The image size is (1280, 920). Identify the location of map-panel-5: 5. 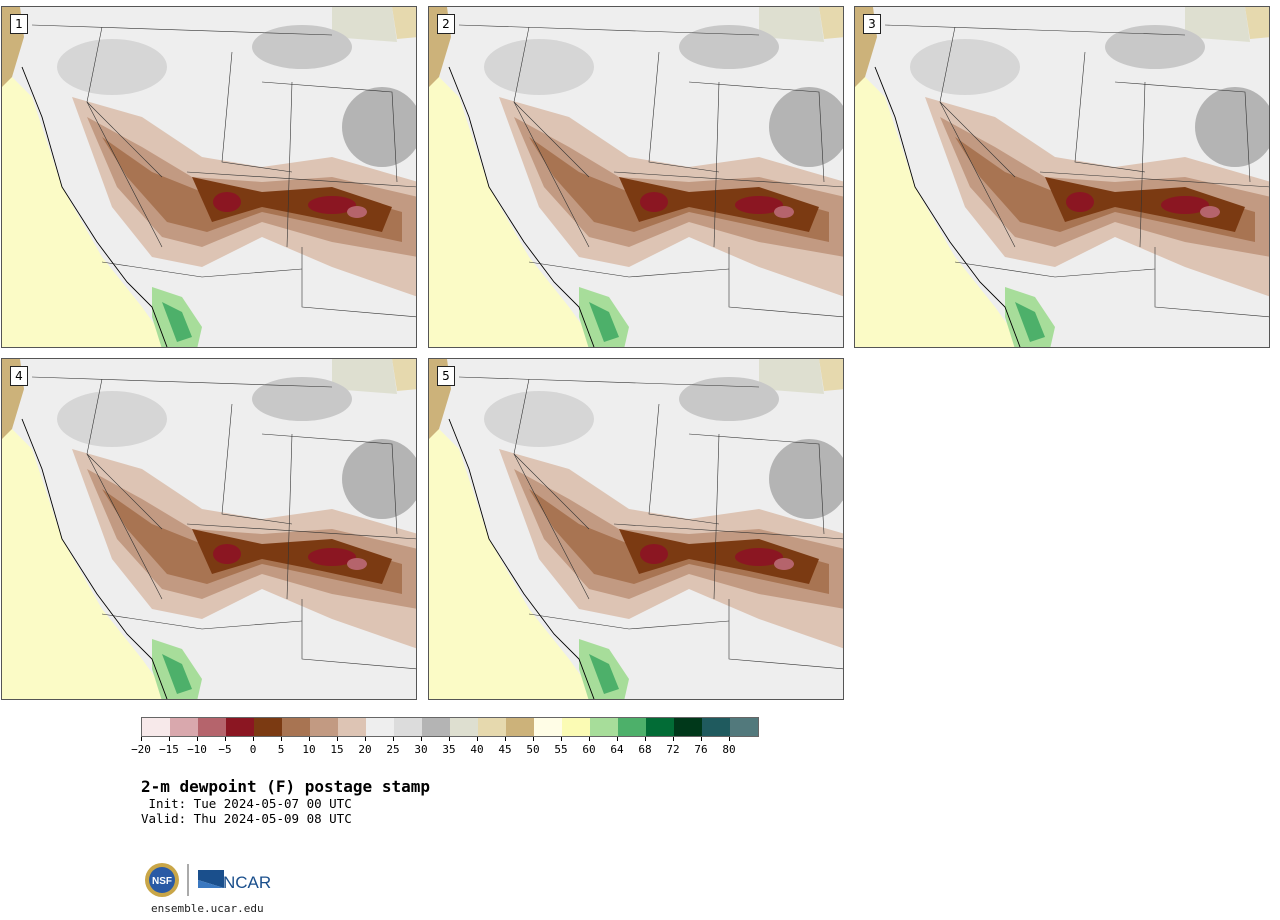
(636, 529).